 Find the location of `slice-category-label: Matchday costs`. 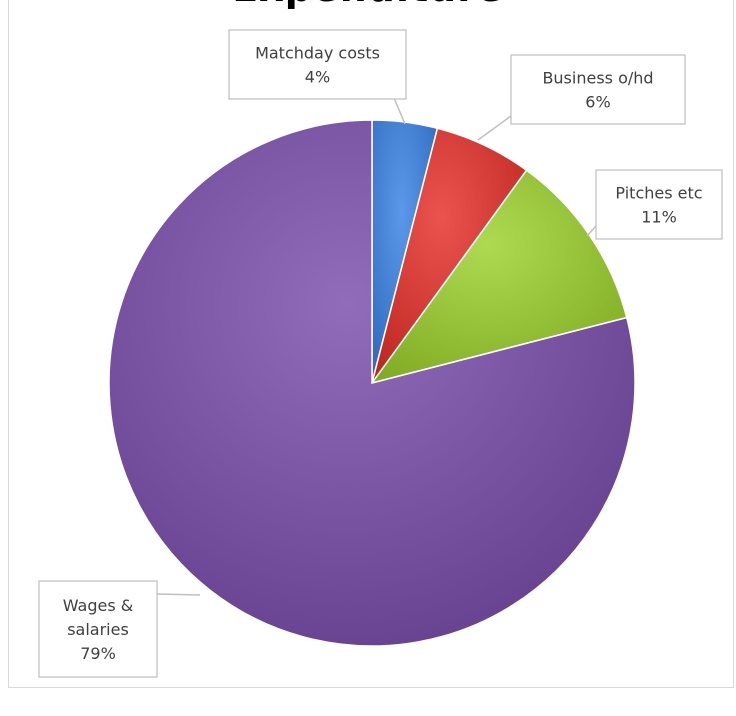

slice-category-label: Matchday costs is located at coordinates (317, 53).